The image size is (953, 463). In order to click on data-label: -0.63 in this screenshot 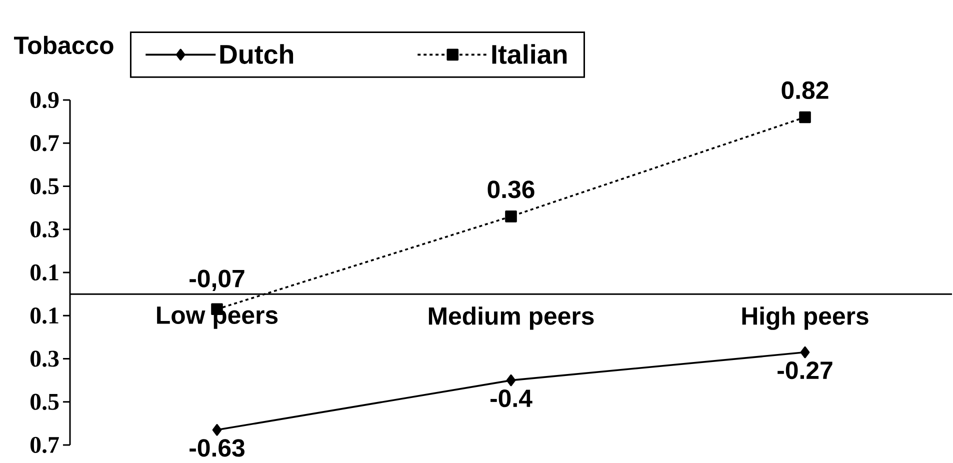, I will do `click(217, 448)`.